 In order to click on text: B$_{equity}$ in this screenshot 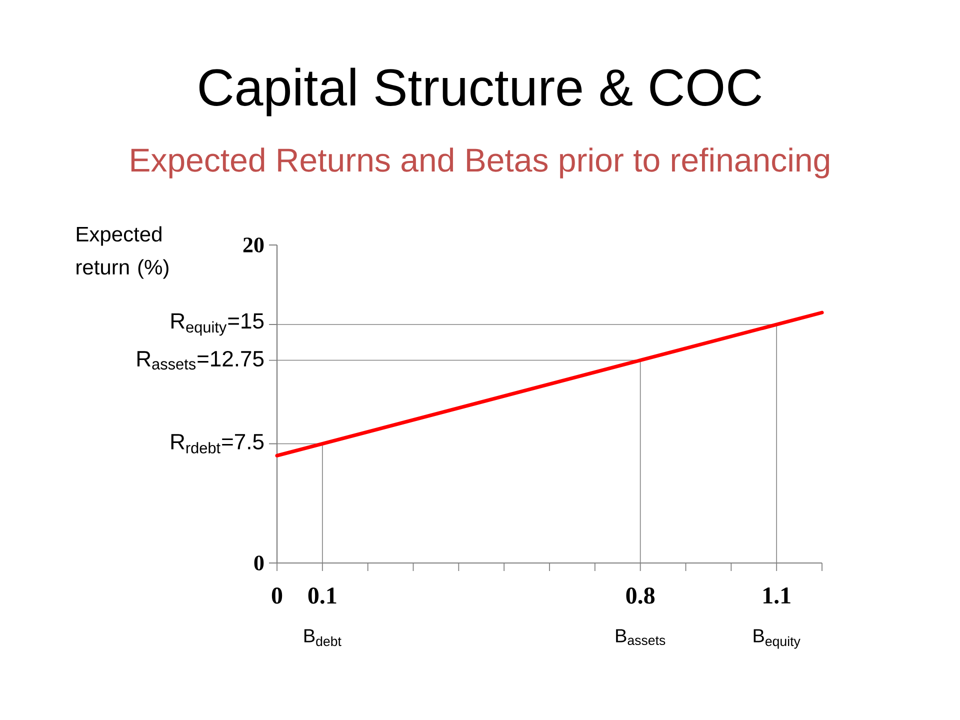, I will do `click(777, 639)`.